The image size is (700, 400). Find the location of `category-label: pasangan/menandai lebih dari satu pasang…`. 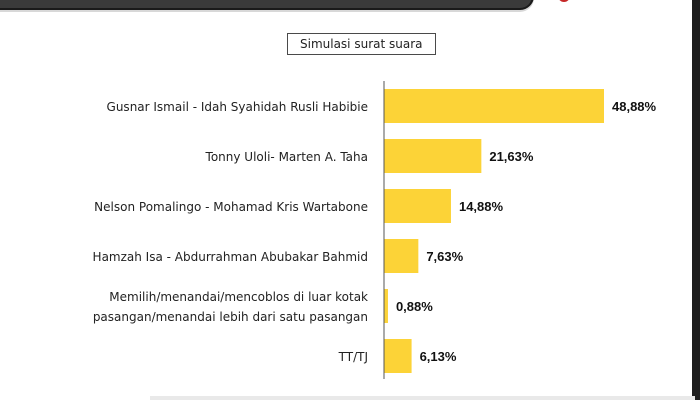

category-label: pasangan/menandai lebih dari satu pasang… is located at coordinates (230, 317).